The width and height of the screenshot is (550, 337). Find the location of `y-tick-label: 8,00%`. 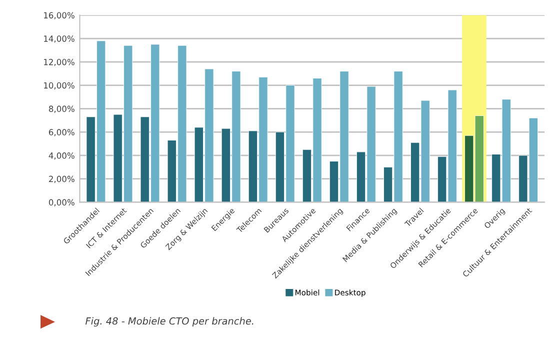

y-tick-label: 8,00% is located at coordinates (61, 109).